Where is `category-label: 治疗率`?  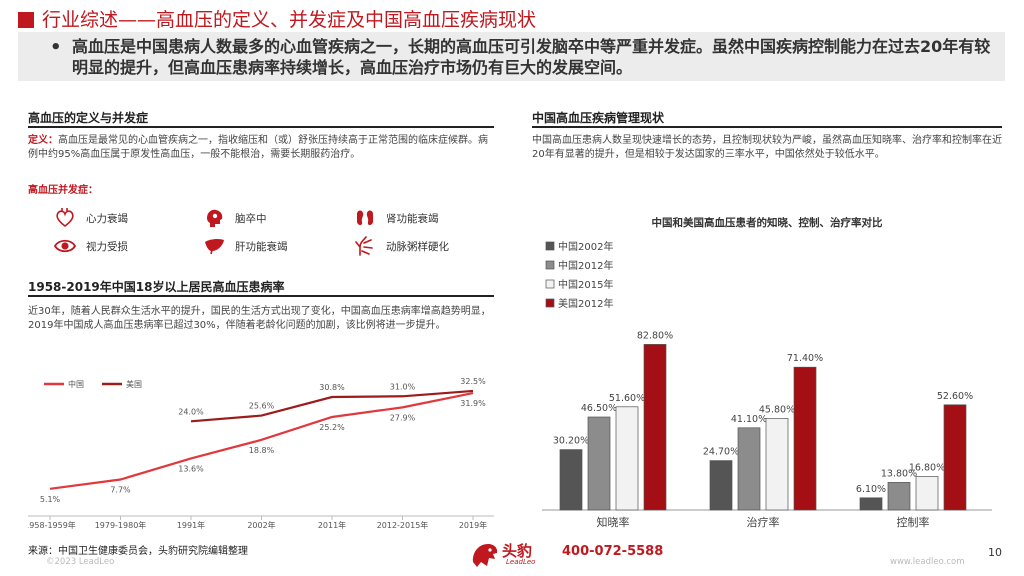 category-label: 治疗率 is located at coordinates (763, 522).